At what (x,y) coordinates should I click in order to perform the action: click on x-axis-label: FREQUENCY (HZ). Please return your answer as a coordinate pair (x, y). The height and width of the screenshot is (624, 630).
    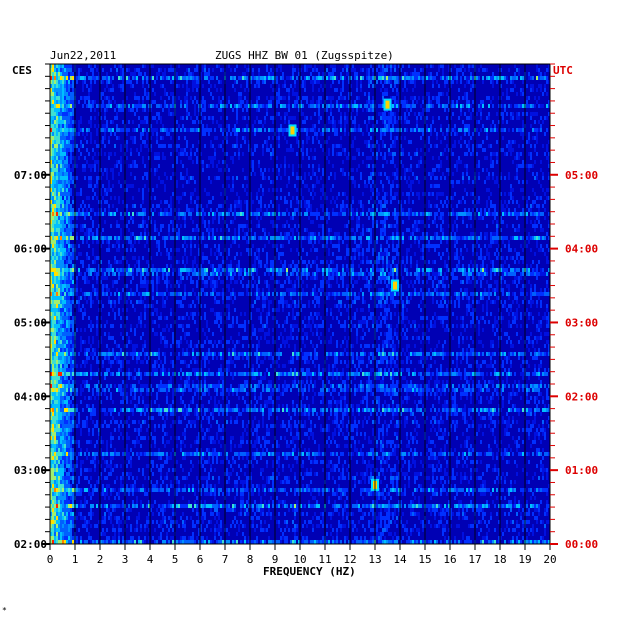
    Looking at the image, I should click on (309, 571).